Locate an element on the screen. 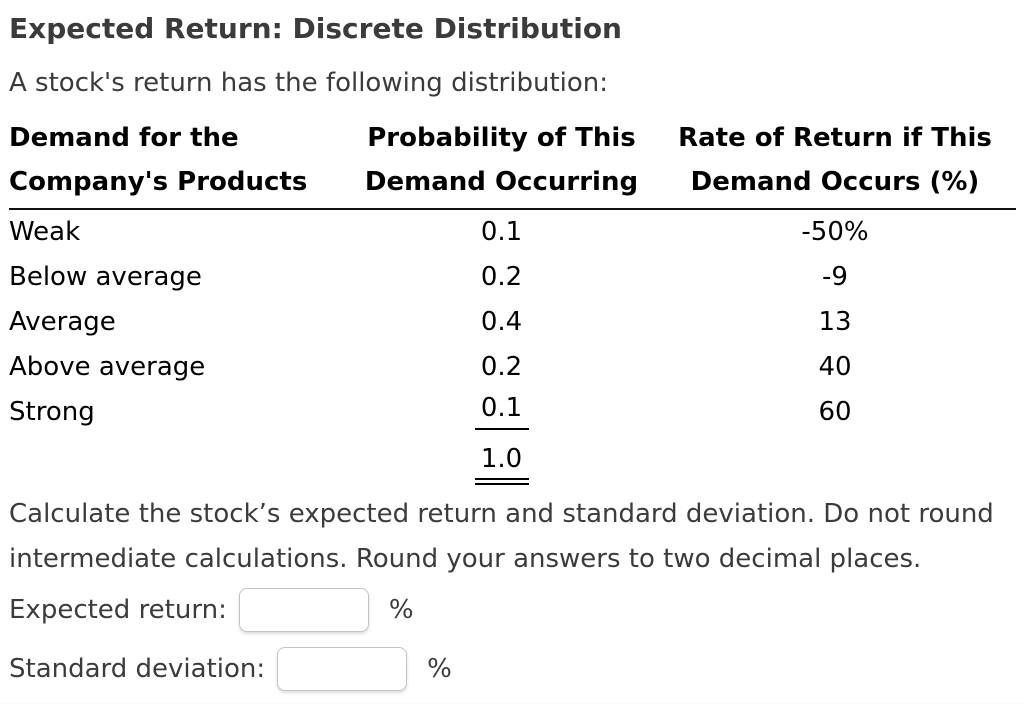  table-row: Strong 0.1 60 is located at coordinates (512, 411).